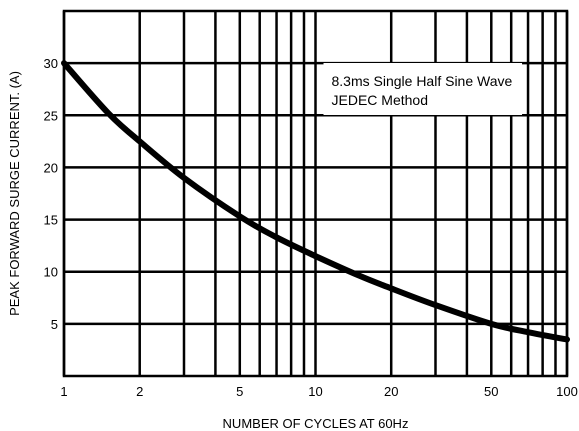 This screenshot has width=579, height=431. Describe the element at coordinates (422, 81) in the screenshot. I see `annotation-line-1: 8.3ms Single Half Sine Wave` at that location.